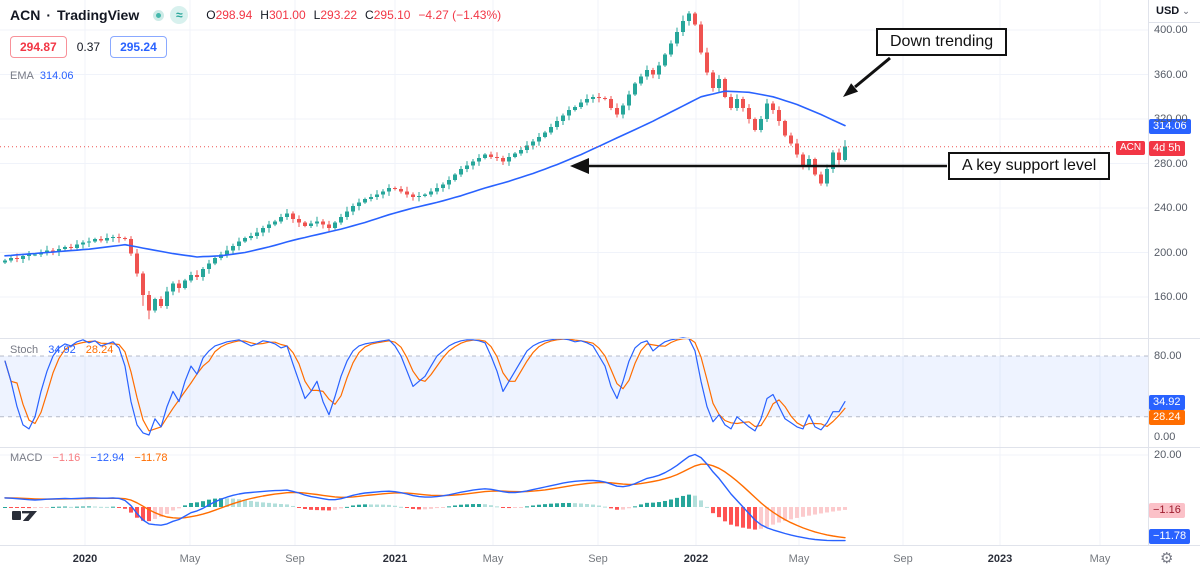 This screenshot has width=1200, height=576. Describe the element at coordinates (264, 15) in the screenshot. I see `high-label: H` at that location.